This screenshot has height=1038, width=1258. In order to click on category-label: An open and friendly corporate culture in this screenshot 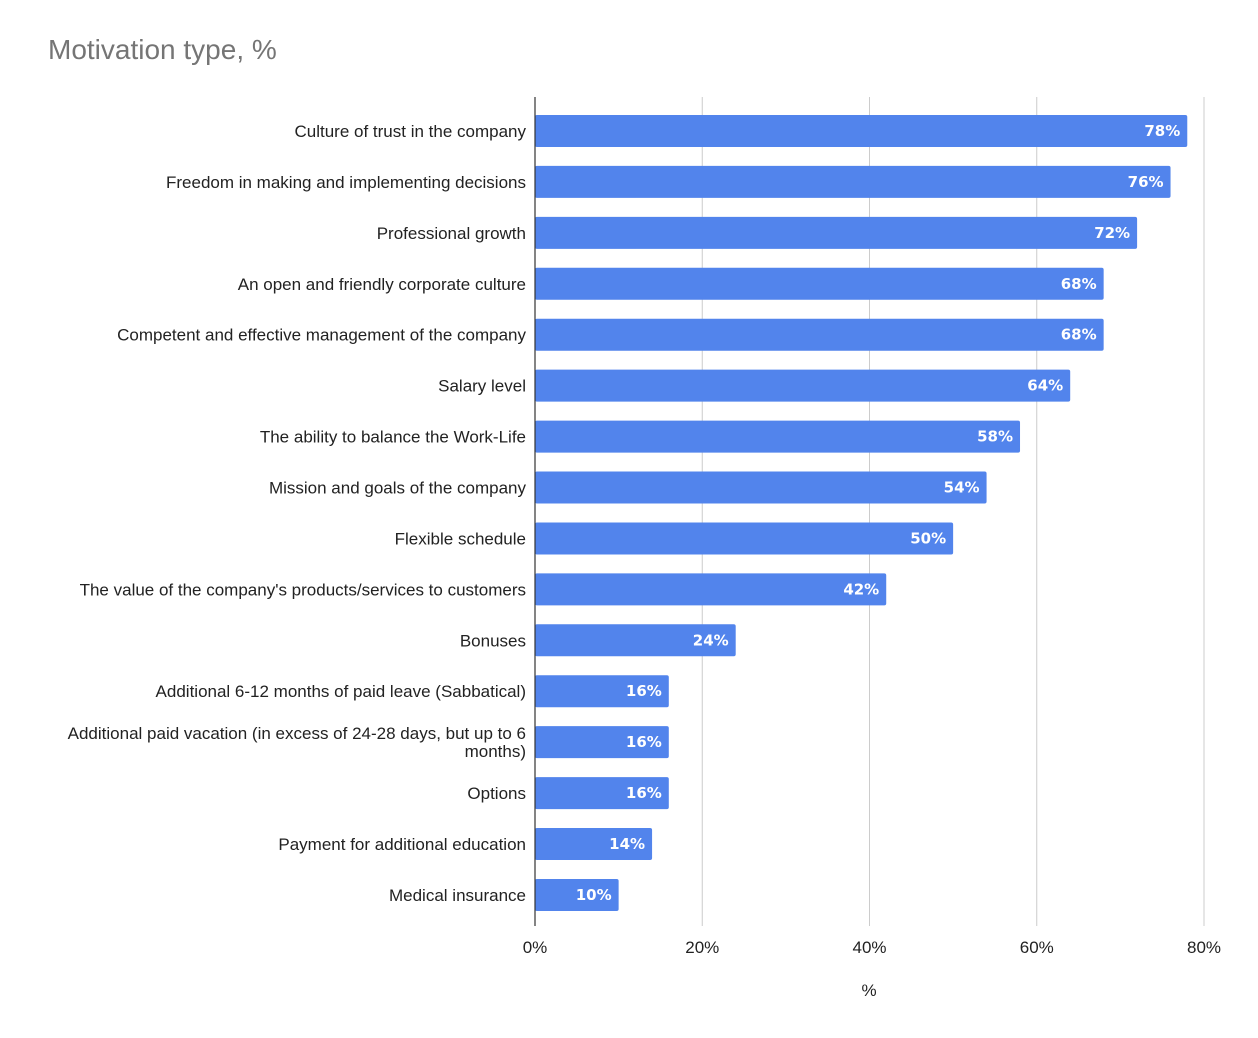, I will do `click(382, 284)`.